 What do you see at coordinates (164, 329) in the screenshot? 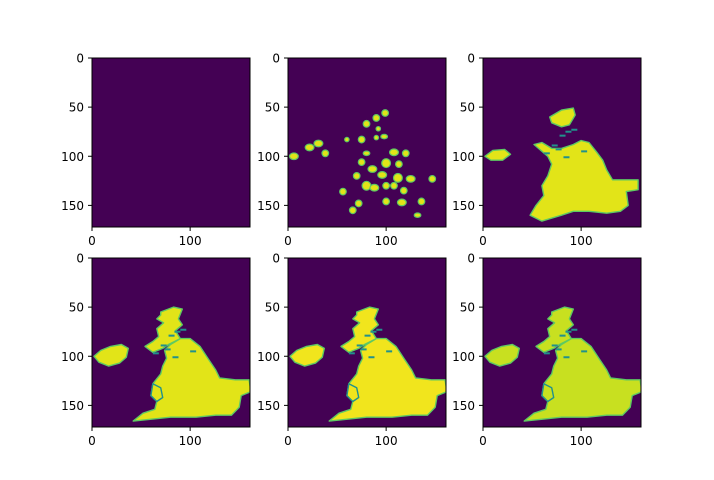
I see `land-scotland` at bounding box center [164, 329].